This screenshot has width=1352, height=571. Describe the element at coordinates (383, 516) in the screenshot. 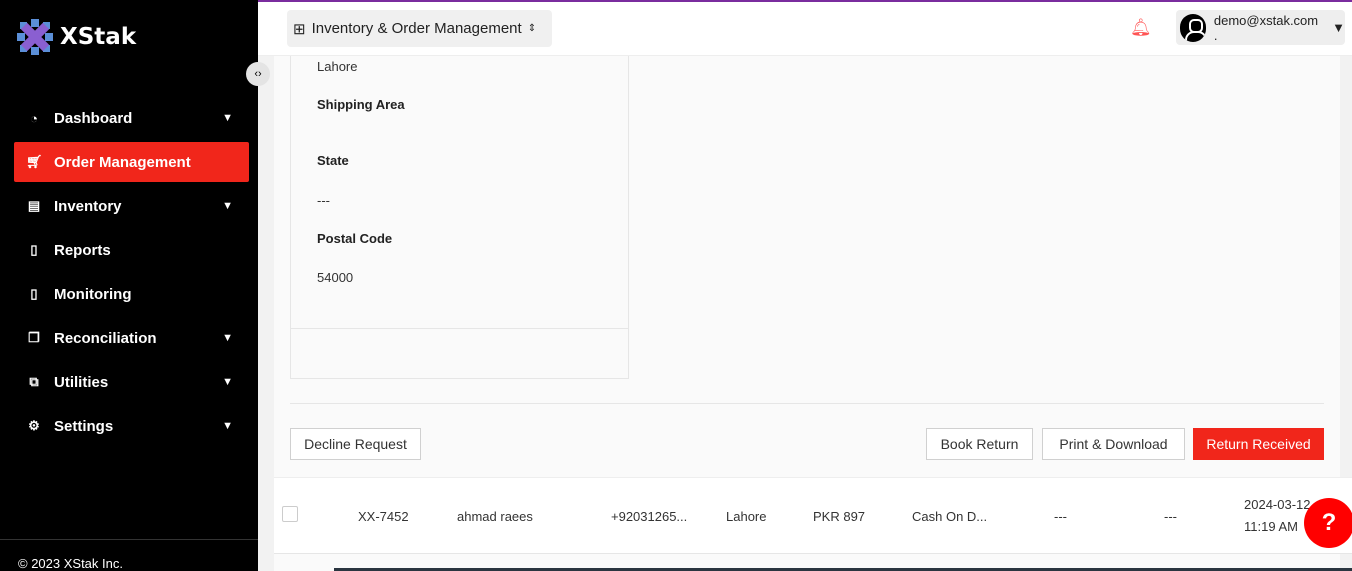

I see `order-id: XX-7452` at that location.